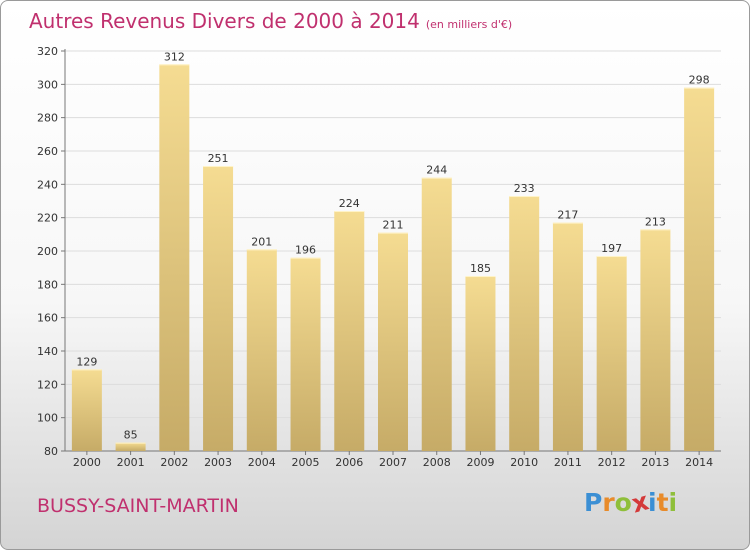 The width and height of the screenshot is (750, 550). I want to click on chart-subtitle: (en milliers d'€), so click(469, 24).